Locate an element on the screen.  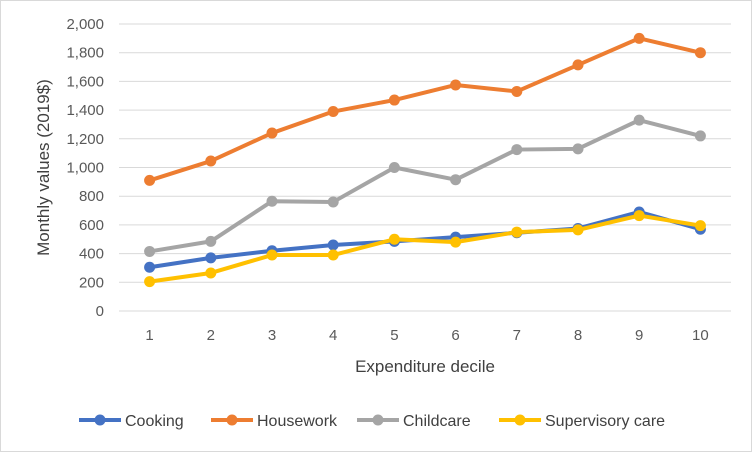
y-axis-title: Monthly values (2019$) is located at coordinates (43, 167).